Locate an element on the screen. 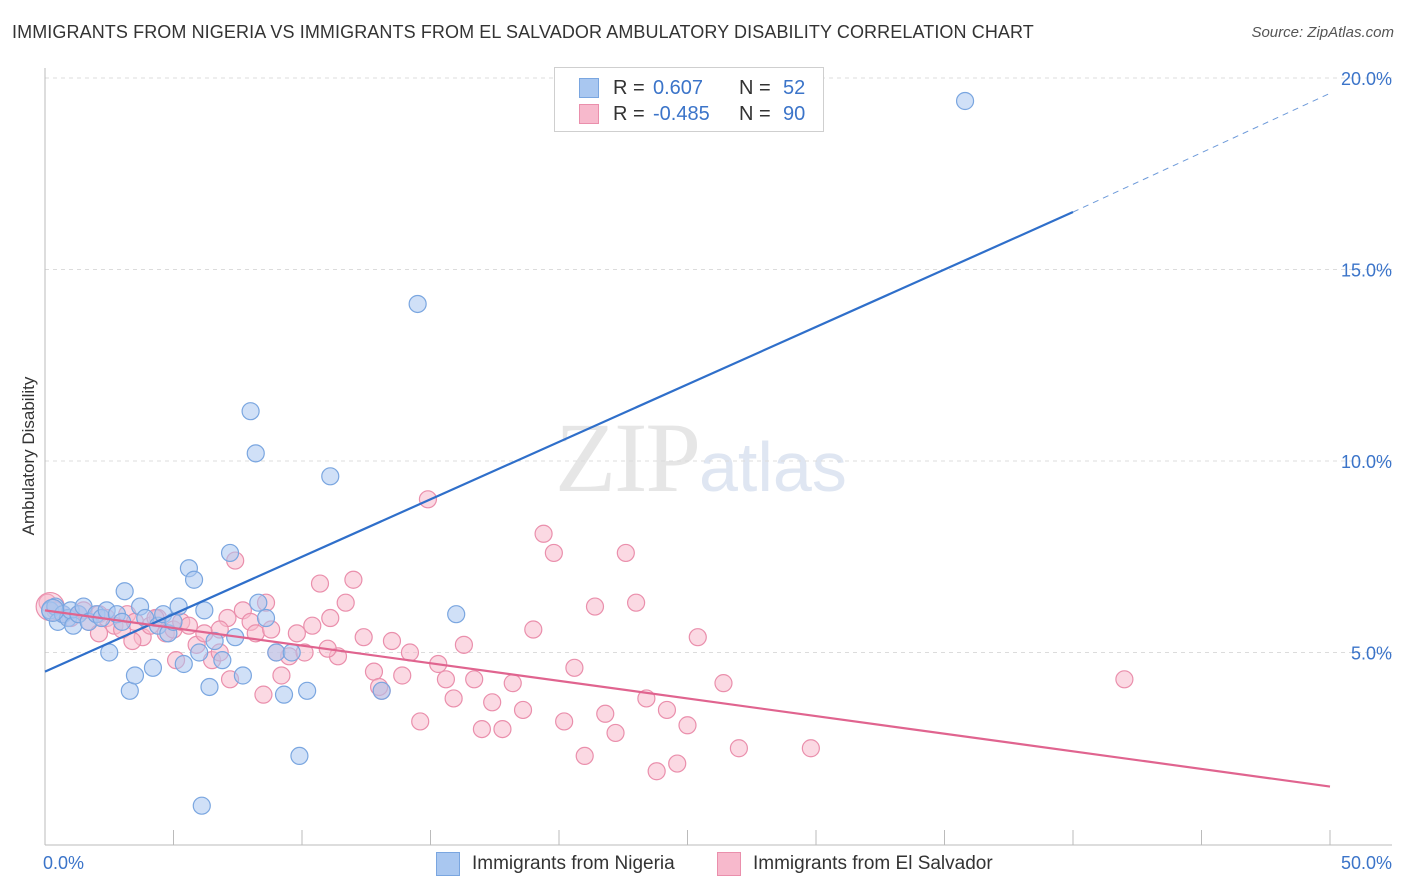 This screenshot has width=1406, height=892. legend-item-nigeria: Immigrants from Nigeria is located at coordinates (555, 864).